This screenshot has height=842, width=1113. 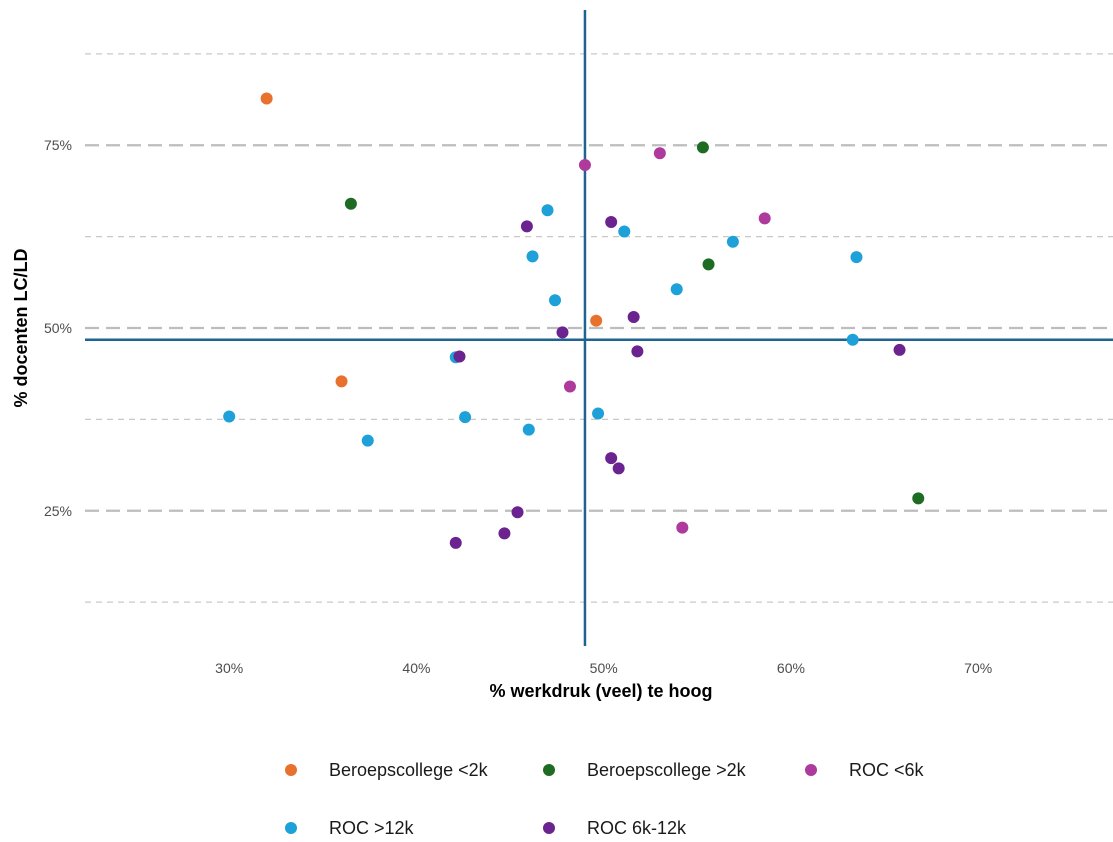 What do you see at coordinates (978, 668) in the screenshot?
I see `x-tick-label: 70%` at bounding box center [978, 668].